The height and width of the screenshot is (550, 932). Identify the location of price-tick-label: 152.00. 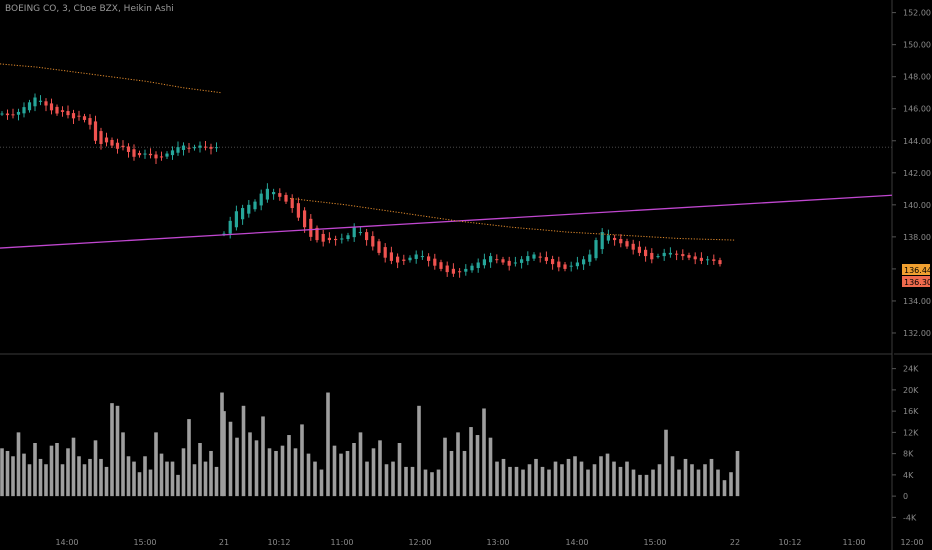
(917, 13).